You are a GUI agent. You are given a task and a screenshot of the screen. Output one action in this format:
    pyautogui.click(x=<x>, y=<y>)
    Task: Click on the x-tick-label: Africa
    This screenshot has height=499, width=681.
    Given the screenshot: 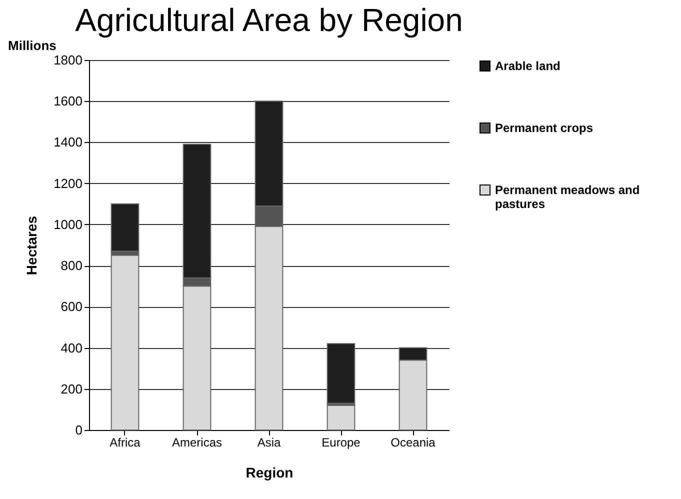 What is the action you would take?
    pyautogui.click(x=125, y=443)
    